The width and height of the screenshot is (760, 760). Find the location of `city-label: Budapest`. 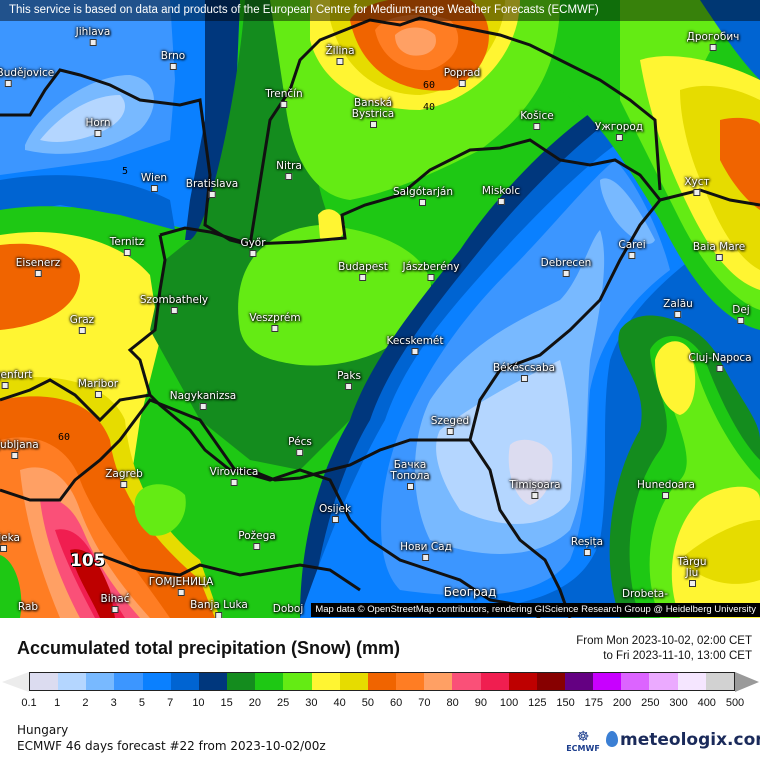

city-label: Budapest is located at coordinates (363, 271).